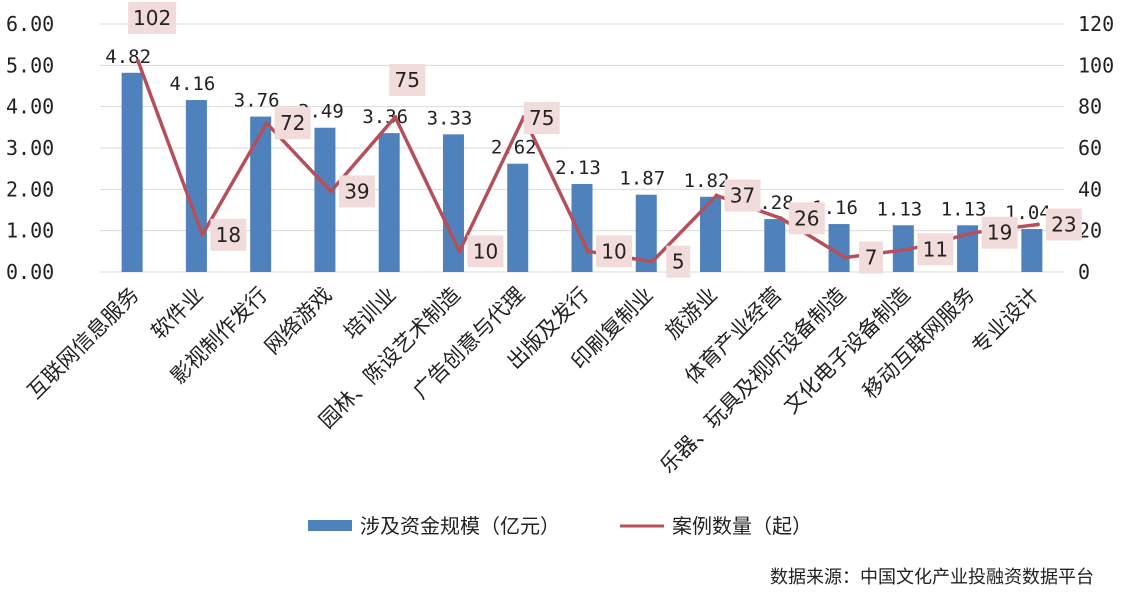 The width and height of the screenshot is (1128, 609). I want to click on left-axis-ticks: 0.00 1.00 2.00 3.00 4.00 5.00 6.00, so click(30, 148).